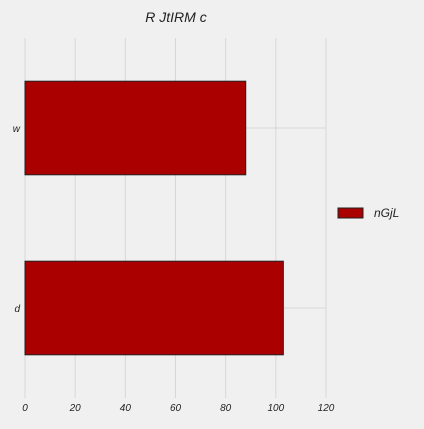 The width and height of the screenshot is (424, 429). I want to click on x-tick-label: 40, so click(126, 408).